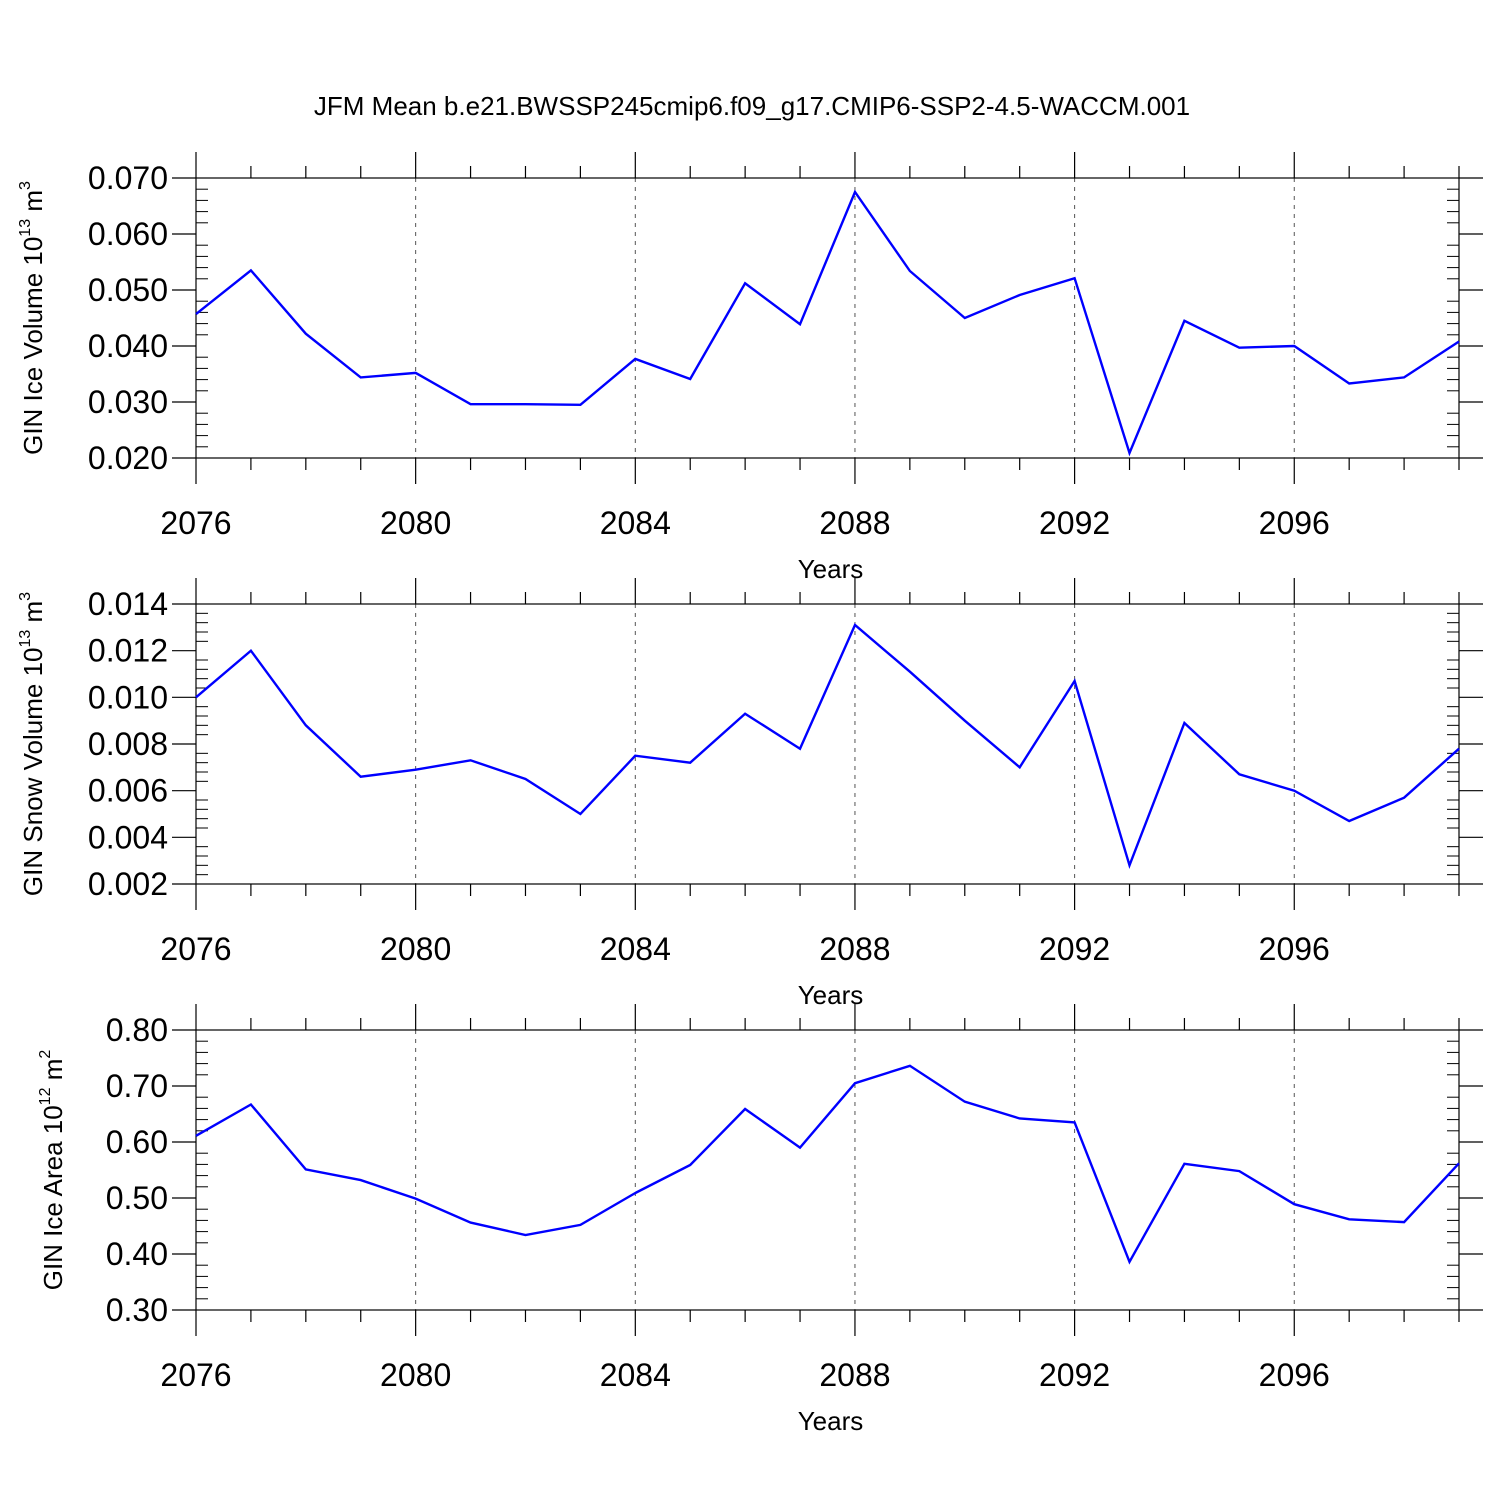 This screenshot has height=1500, width=1500. I want to click on y-tick-label: 0.80, so click(137, 1030).